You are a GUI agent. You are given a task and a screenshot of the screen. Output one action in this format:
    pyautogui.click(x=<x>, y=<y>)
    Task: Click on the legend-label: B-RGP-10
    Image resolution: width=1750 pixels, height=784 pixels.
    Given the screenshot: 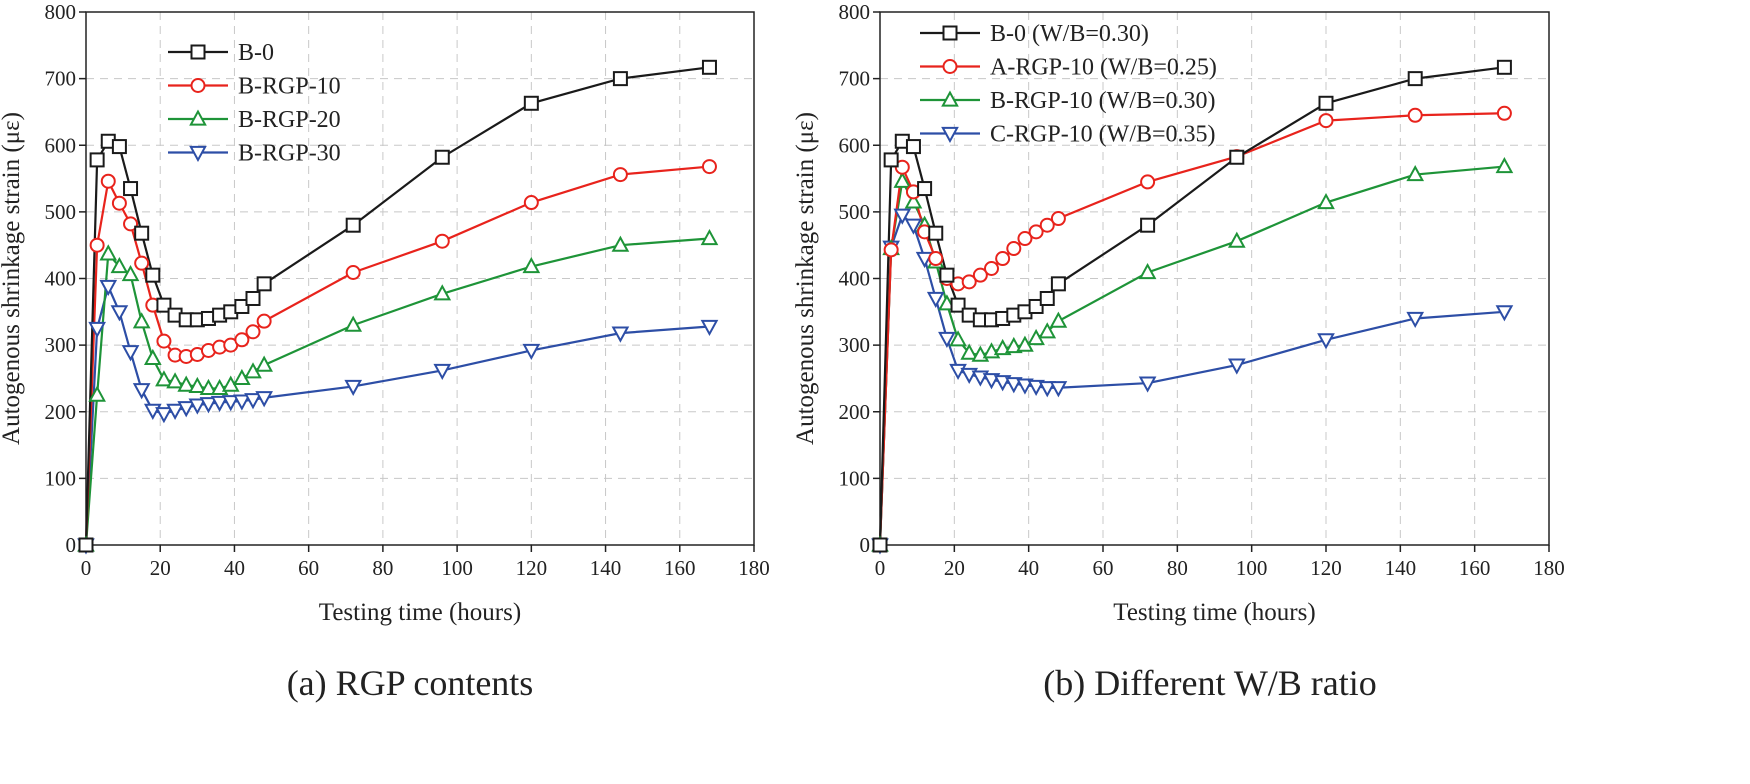 What is the action you would take?
    pyautogui.click(x=289, y=87)
    